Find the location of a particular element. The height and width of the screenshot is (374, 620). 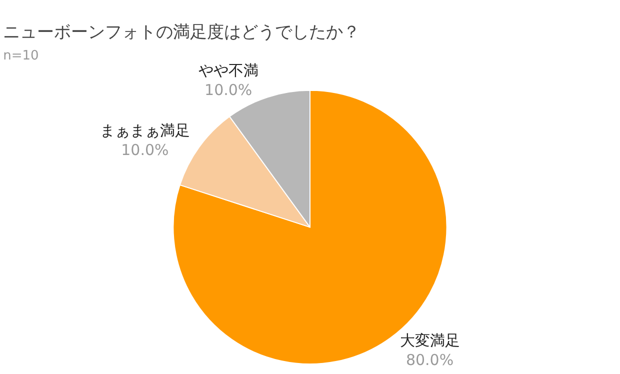

data-label: 80.0% is located at coordinates (430, 359).